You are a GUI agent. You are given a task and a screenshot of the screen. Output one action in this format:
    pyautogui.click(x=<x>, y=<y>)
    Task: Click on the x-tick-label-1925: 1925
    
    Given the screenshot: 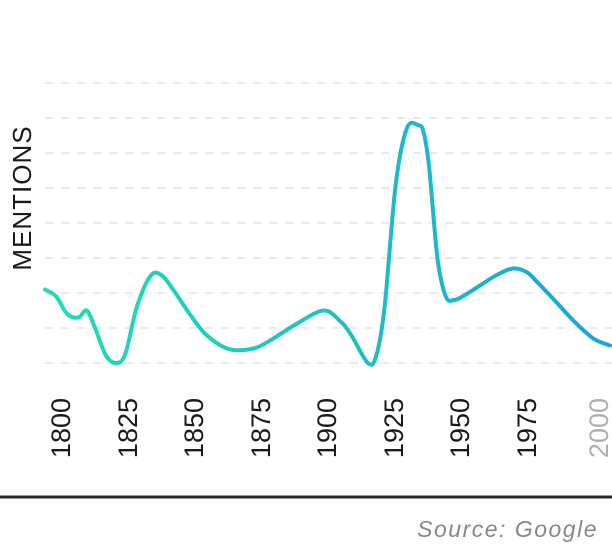 What is the action you would take?
    pyautogui.click(x=394, y=428)
    